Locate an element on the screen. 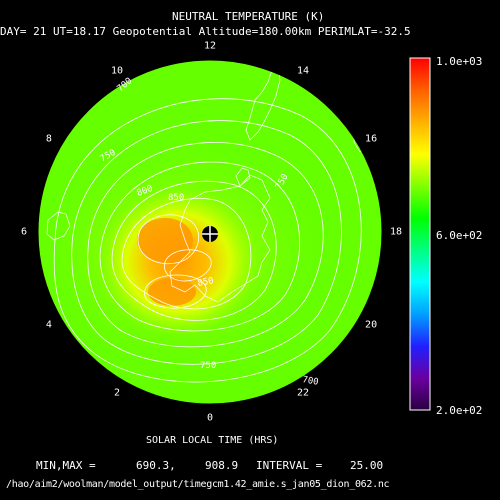 The image size is (500, 500). peninsula-coastline is located at coordinates (243, 177).